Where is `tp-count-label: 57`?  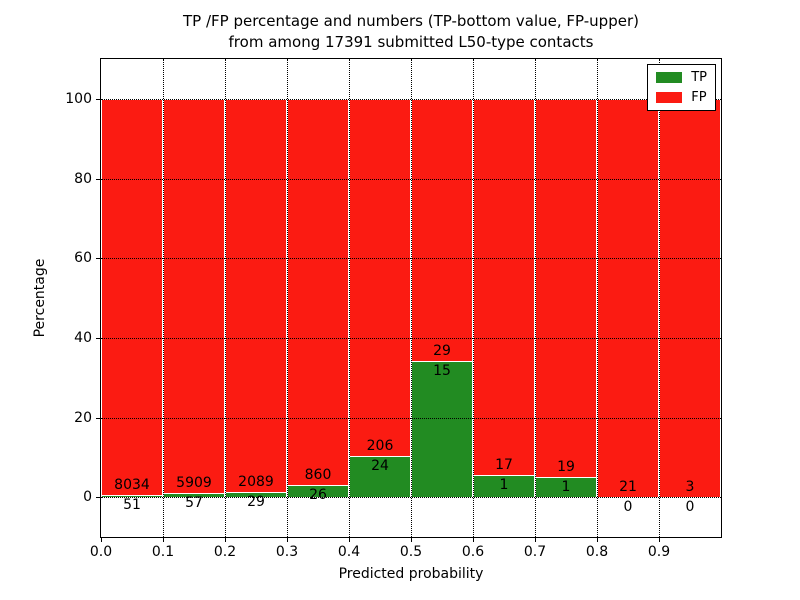
tp-count-label: 57 is located at coordinates (194, 503).